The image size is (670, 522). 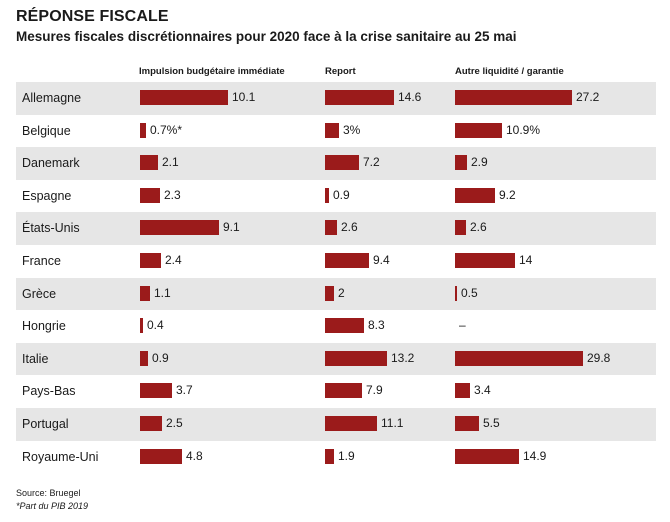 I want to click on value-label-impulsion: 10.1, so click(x=244, y=97).